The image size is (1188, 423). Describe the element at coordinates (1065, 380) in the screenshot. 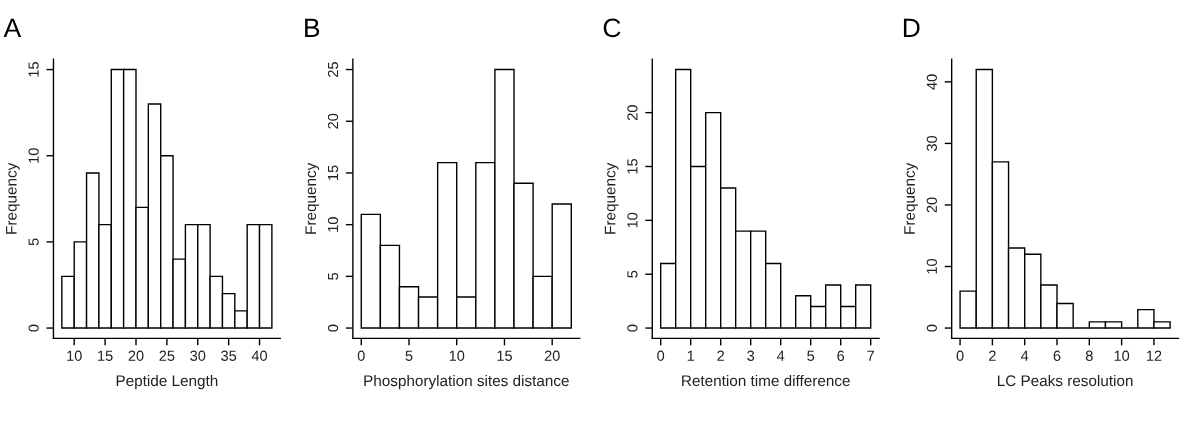

I see `x-axis-title: LC Peaks resolution` at that location.